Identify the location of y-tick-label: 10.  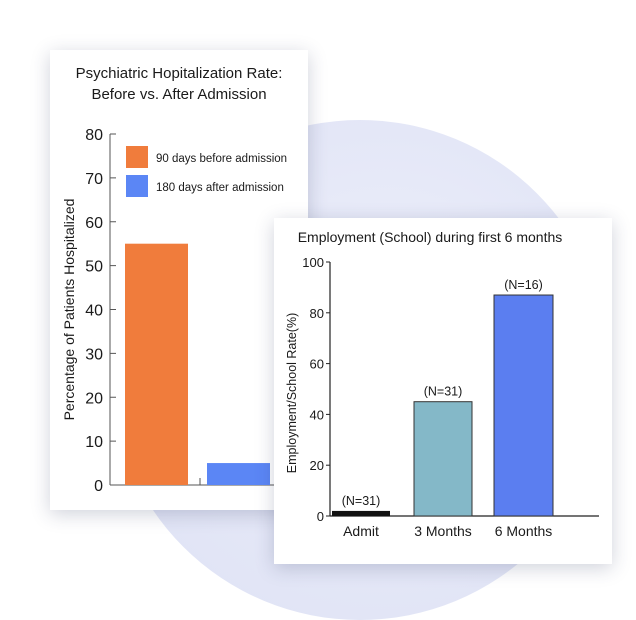
(94, 442).